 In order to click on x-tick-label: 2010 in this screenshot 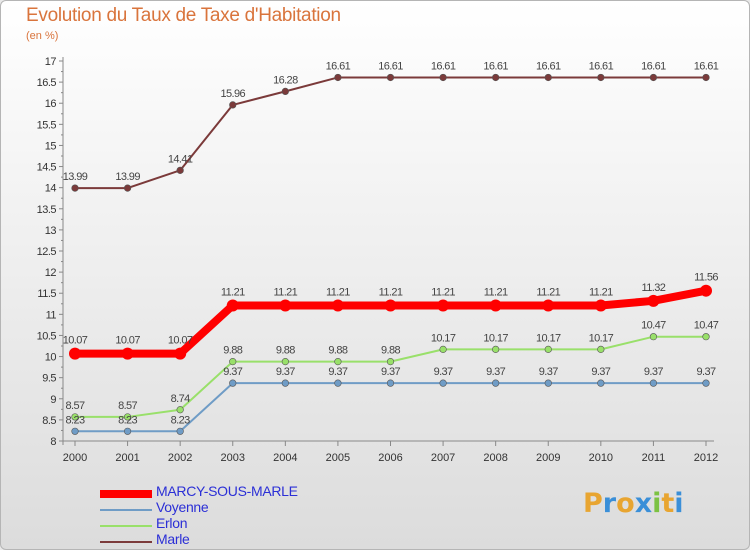, I will do `click(601, 458)`.